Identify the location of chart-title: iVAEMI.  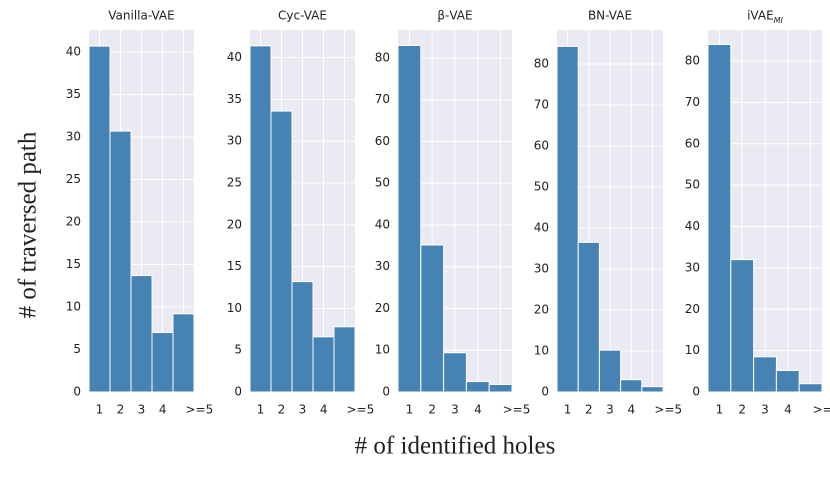
(765, 17).